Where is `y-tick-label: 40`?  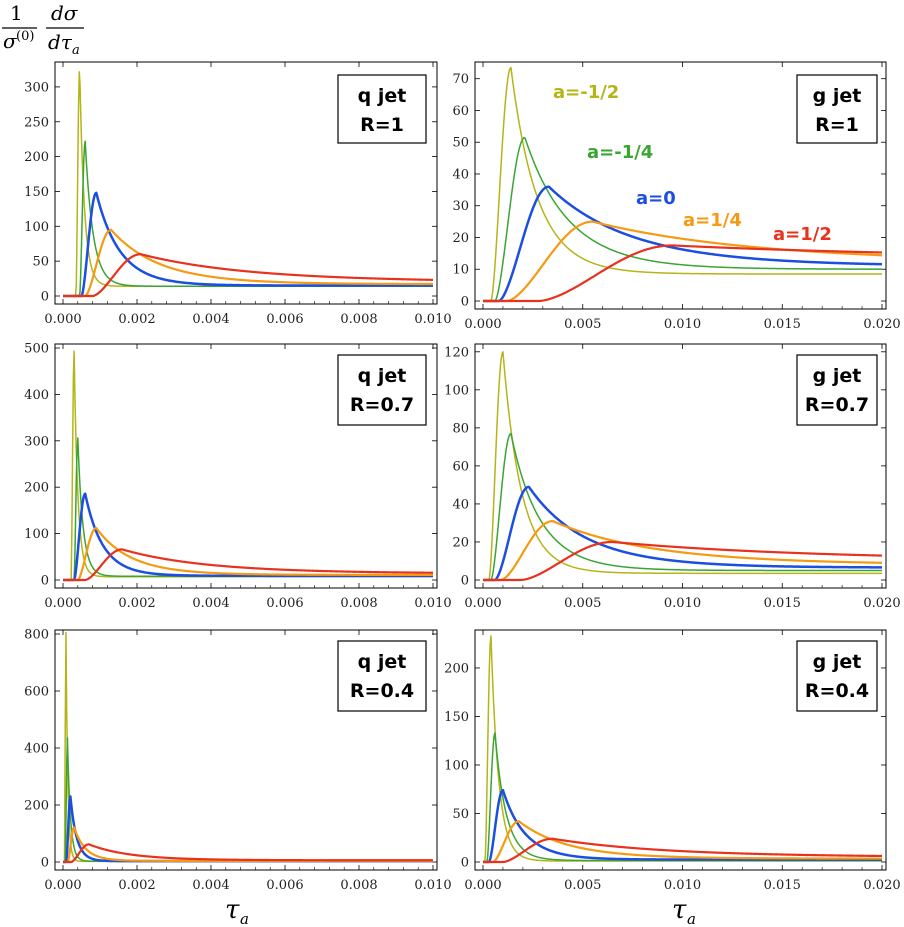
y-tick-label: 40 is located at coordinates (460, 504).